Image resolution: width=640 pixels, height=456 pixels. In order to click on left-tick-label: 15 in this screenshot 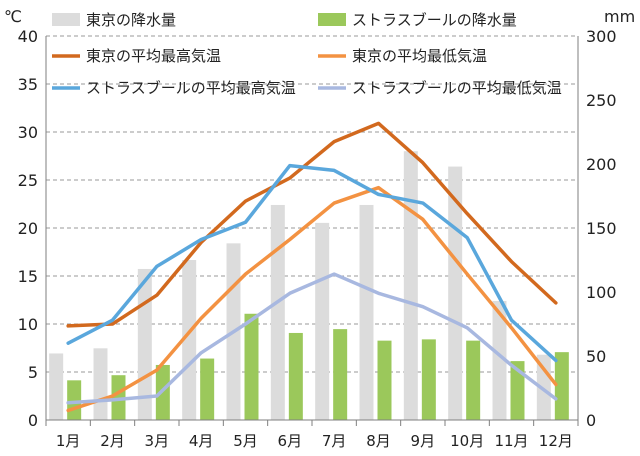, I will do `click(28, 276)`.